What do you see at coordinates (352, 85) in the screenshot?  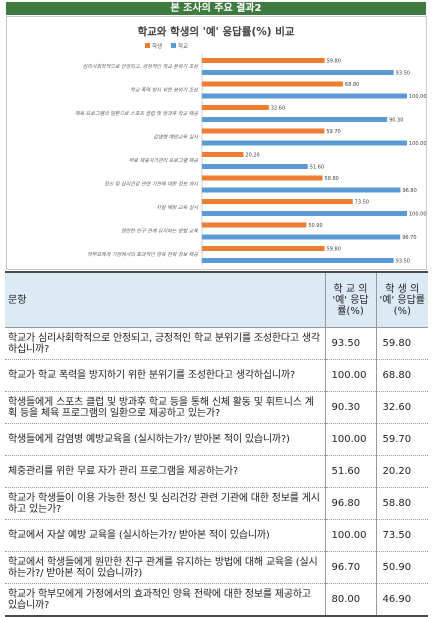 I see `data-label: 68.80` at bounding box center [352, 85].